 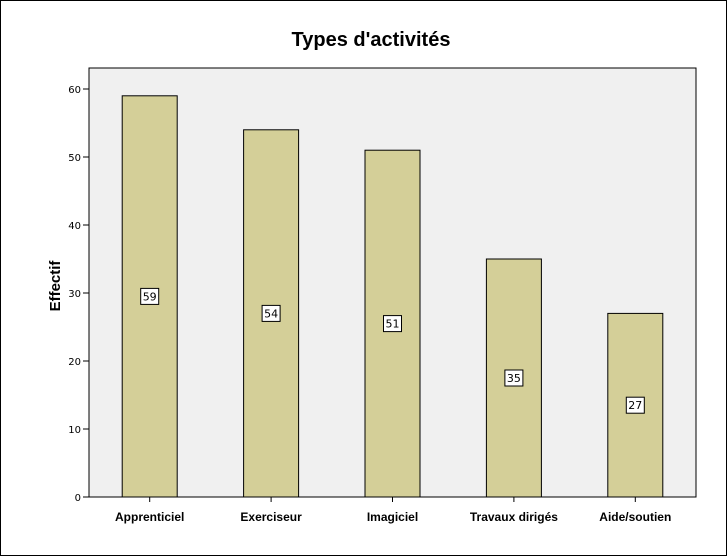 What do you see at coordinates (514, 517) in the screenshot?
I see `x-category-label: Travaux dirigés` at bounding box center [514, 517].